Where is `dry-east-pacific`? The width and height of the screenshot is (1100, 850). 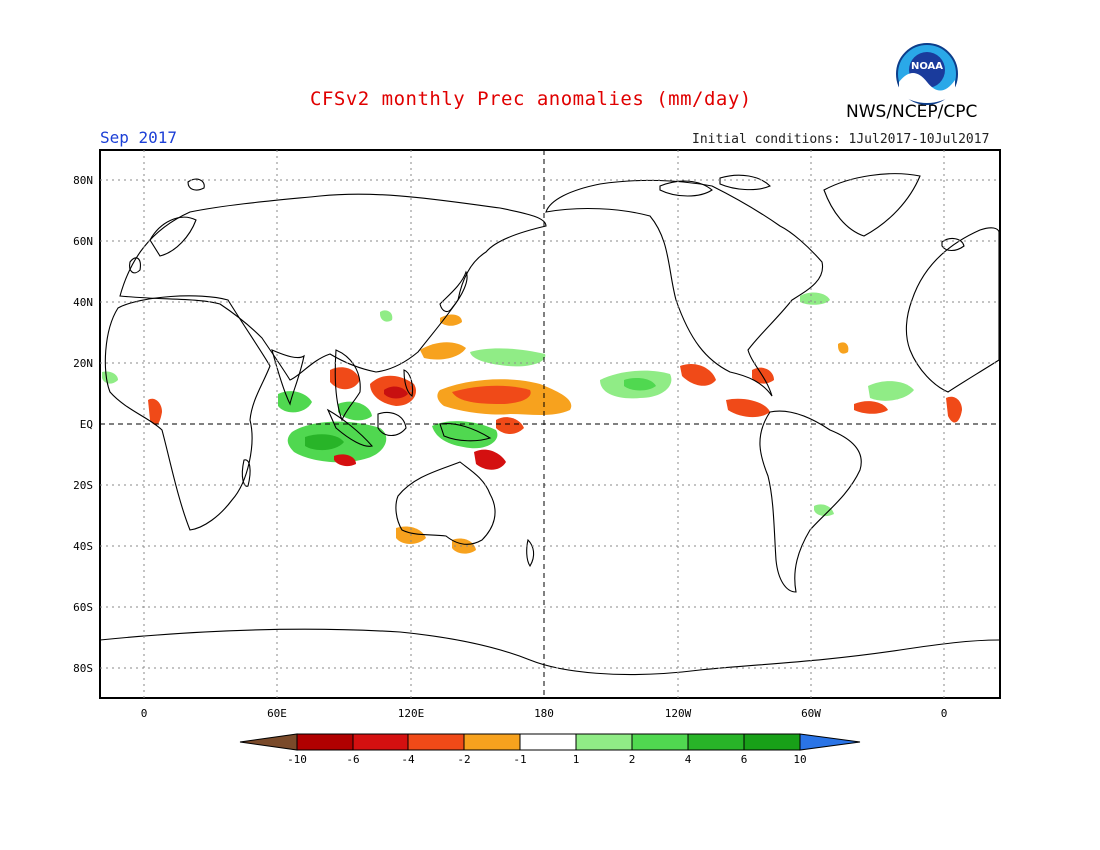
dry-east-pacific is located at coordinates (698, 374).